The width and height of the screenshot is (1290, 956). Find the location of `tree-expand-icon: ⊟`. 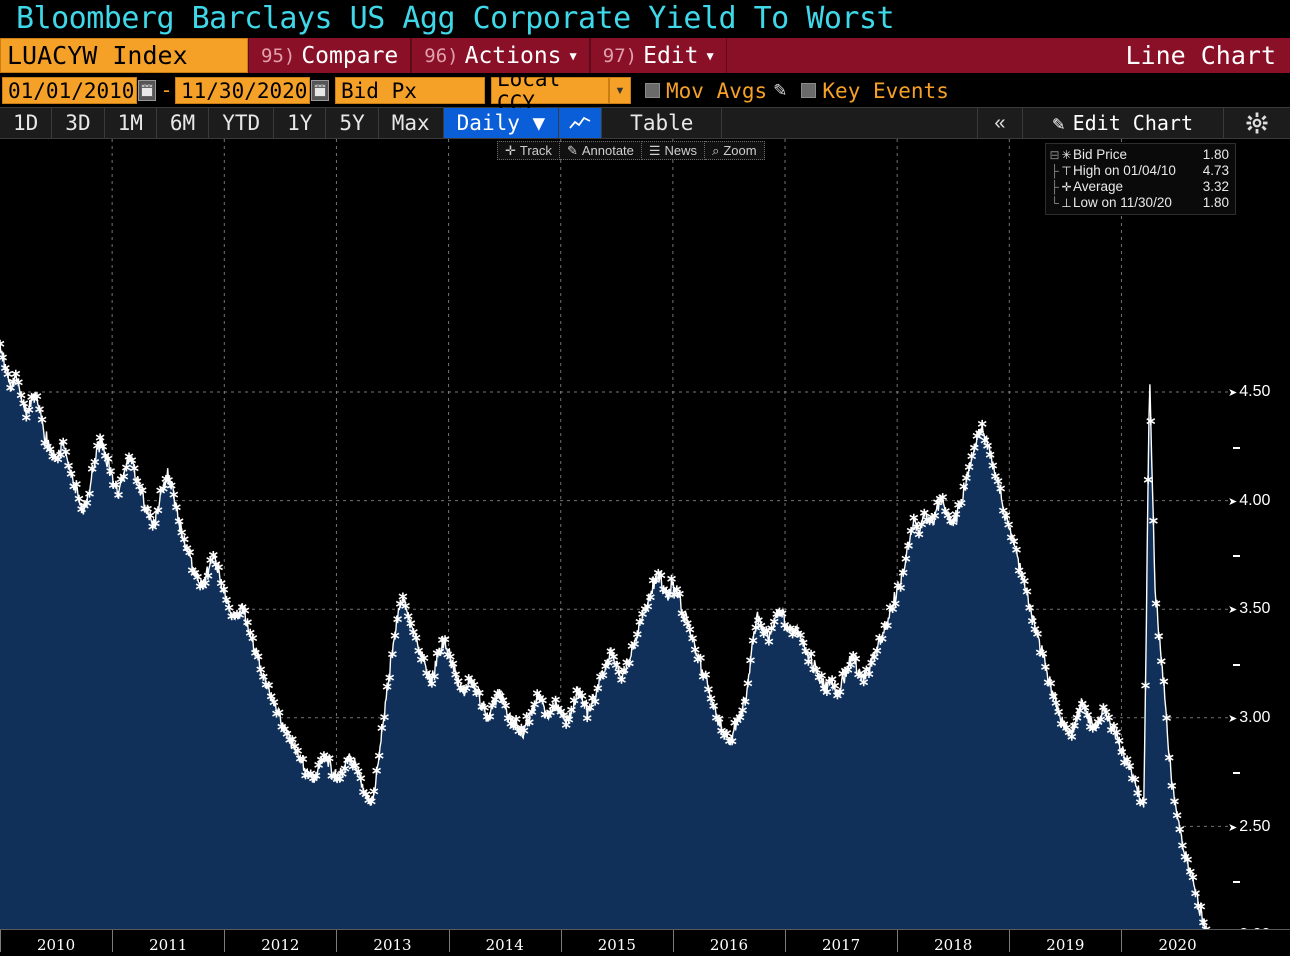

tree-expand-icon: ⊟ is located at coordinates (1054, 155).